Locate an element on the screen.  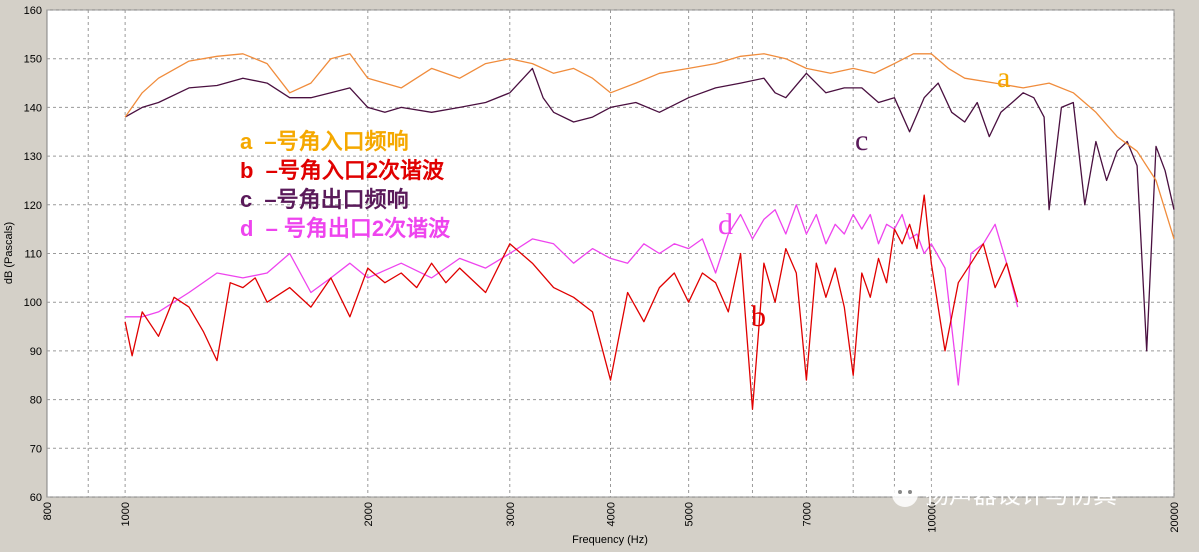
x-tick-label: 1000 is located at coordinates (126, 514).